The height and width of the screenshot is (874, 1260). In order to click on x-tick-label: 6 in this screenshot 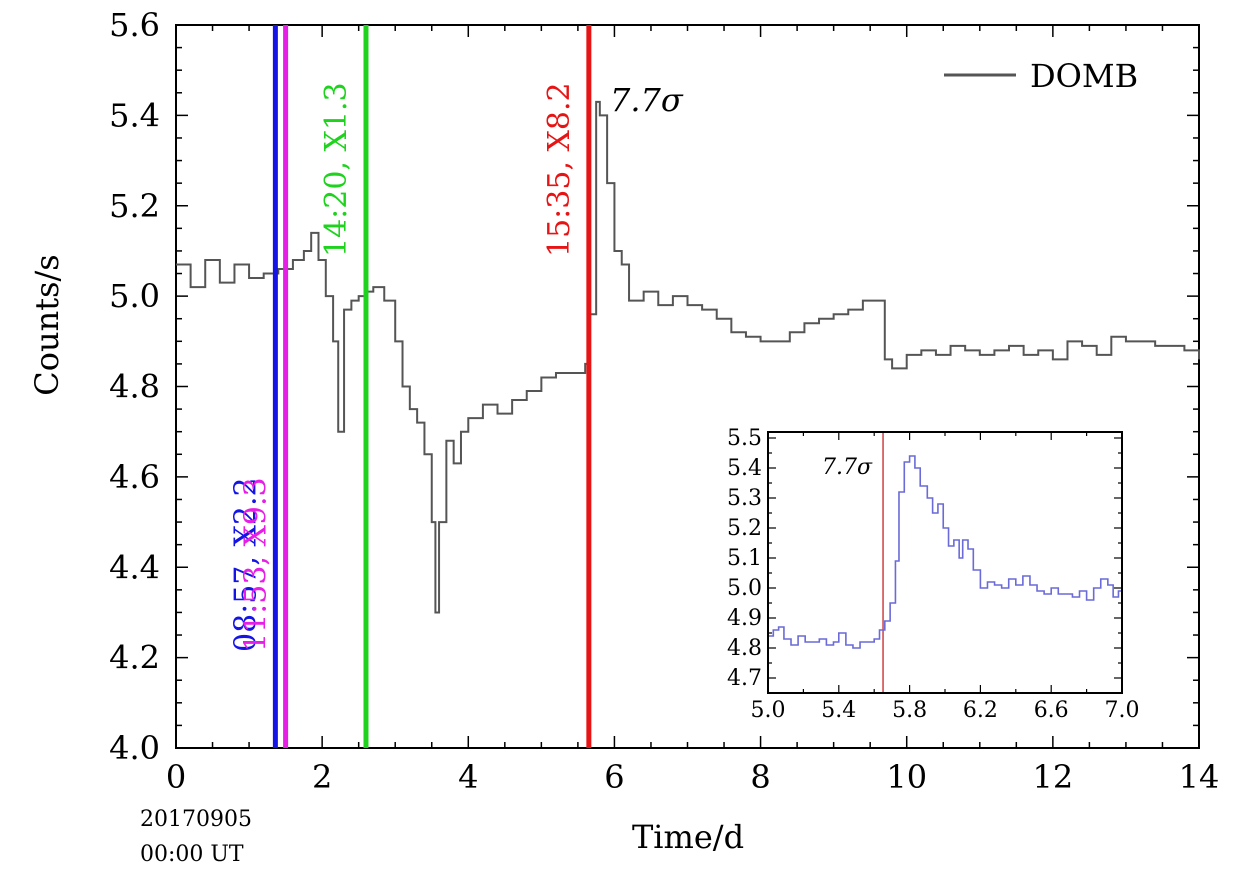, I will do `click(614, 777)`.